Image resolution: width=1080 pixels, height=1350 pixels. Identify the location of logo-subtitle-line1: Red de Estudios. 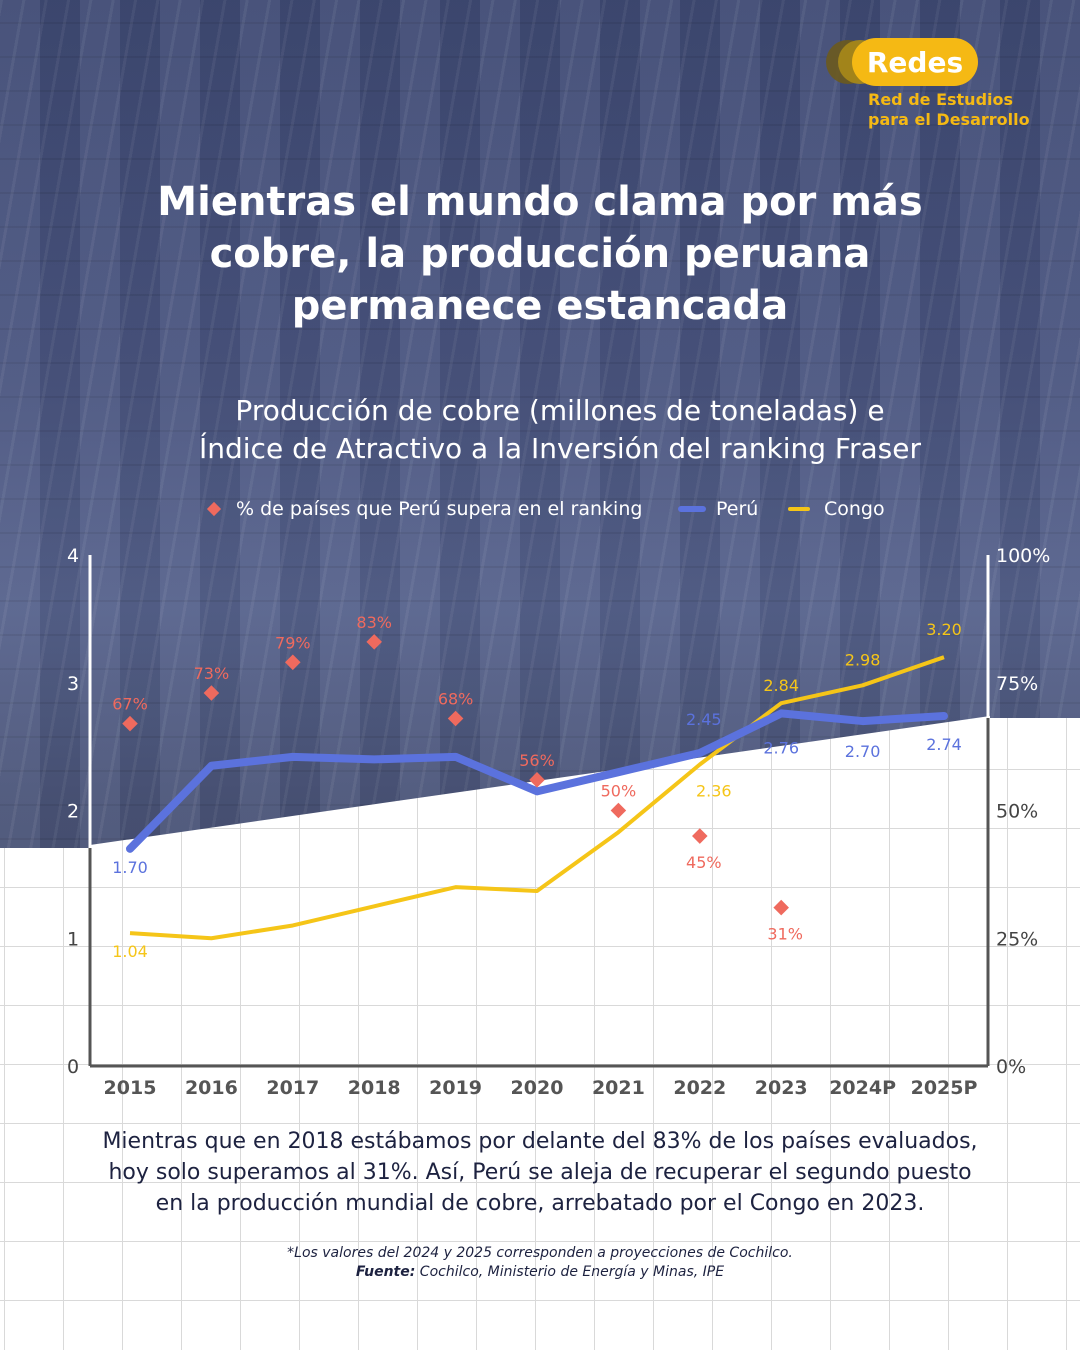
(941, 99).